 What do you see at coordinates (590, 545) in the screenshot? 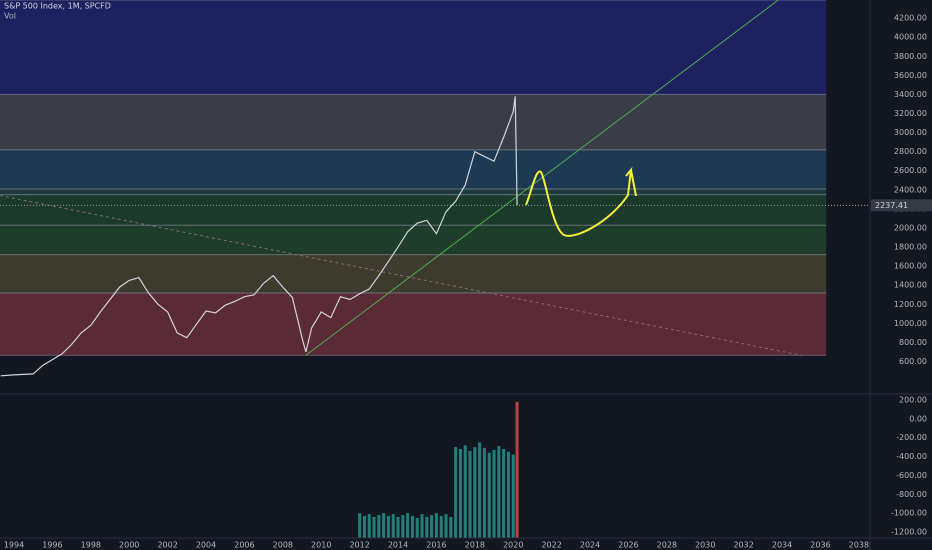
I see `x-tick-label: 2024` at bounding box center [590, 545].